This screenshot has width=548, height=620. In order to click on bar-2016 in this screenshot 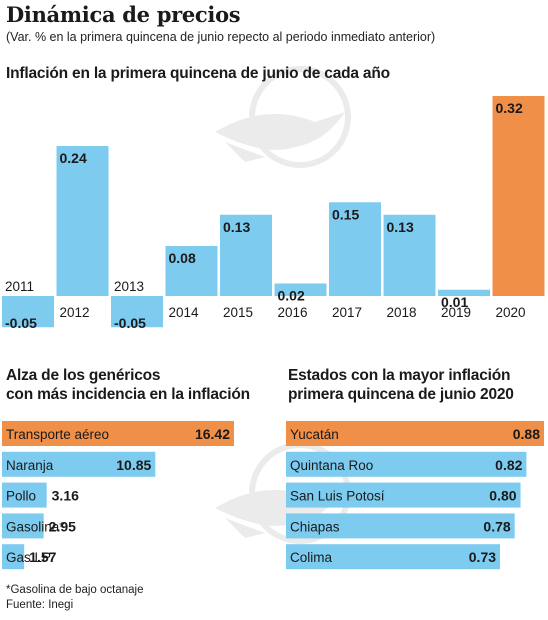, I will do `click(300, 289)`.